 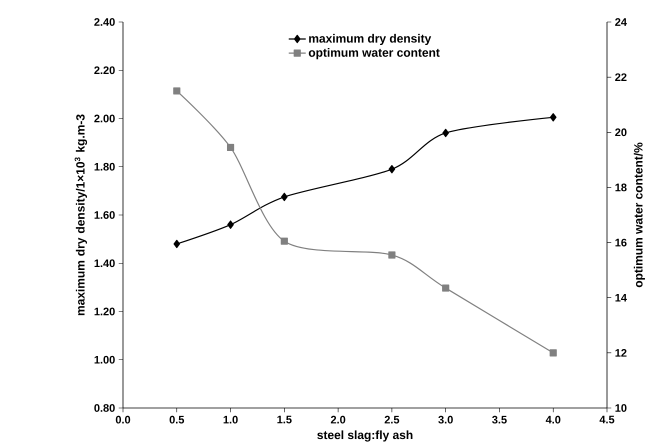 What do you see at coordinates (104, 360) in the screenshot?
I see `y-tick-label: 1.00` at bounding box center [104, 360].